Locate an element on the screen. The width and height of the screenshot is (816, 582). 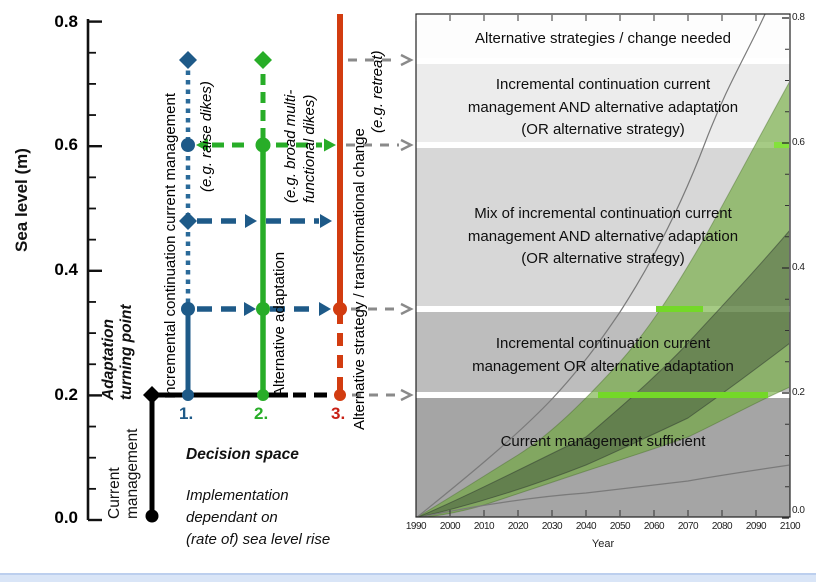
band-line: Current management sufficient is located at coordinates (603, 441).